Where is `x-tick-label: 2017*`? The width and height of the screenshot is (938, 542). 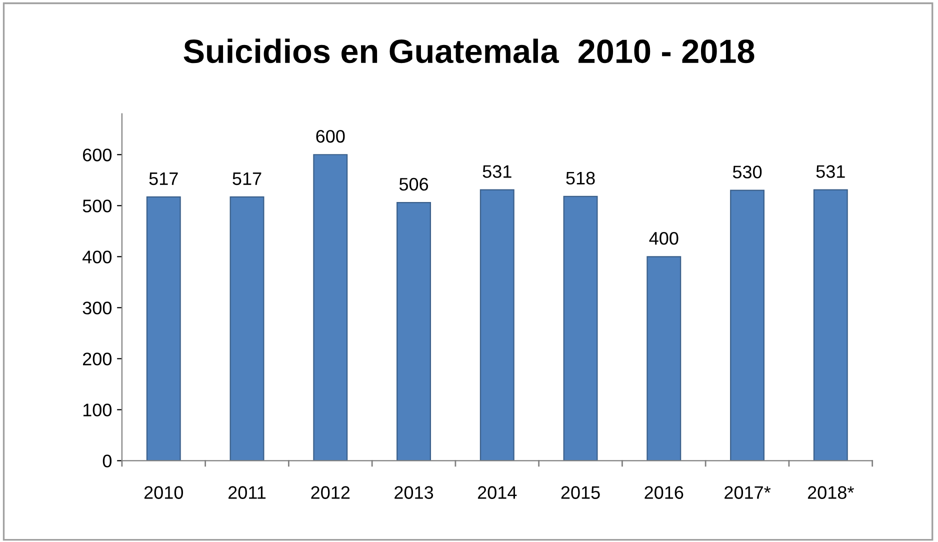
x-tick-label: 2017* is located at coordinates (747, 492).